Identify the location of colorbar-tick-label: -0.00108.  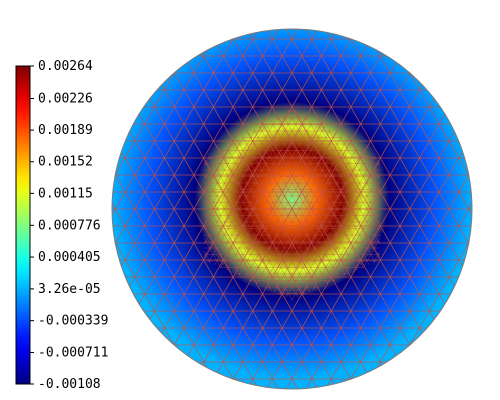
(69, 384).